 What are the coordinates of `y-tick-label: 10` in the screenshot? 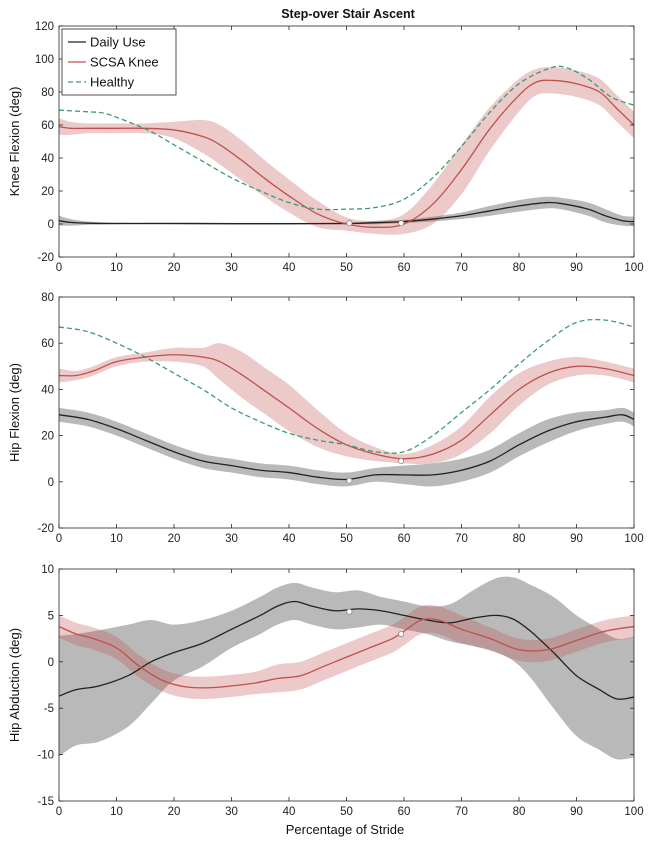 It's located at (47, 570).